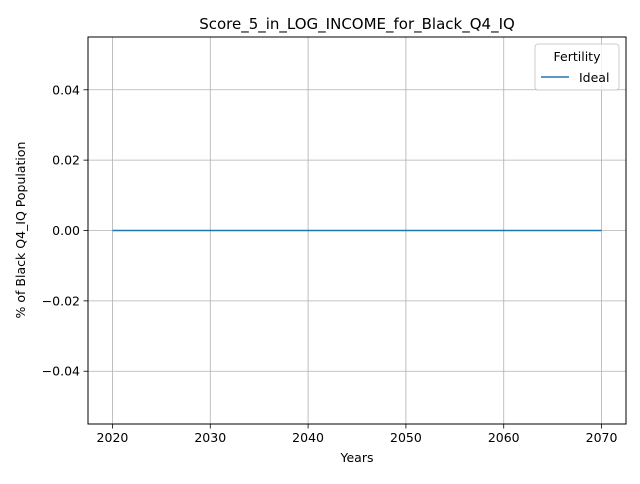 The height and width of the screenshot is (484, 640). I want to click on x-tick-label: 2070, so click(602, 437).